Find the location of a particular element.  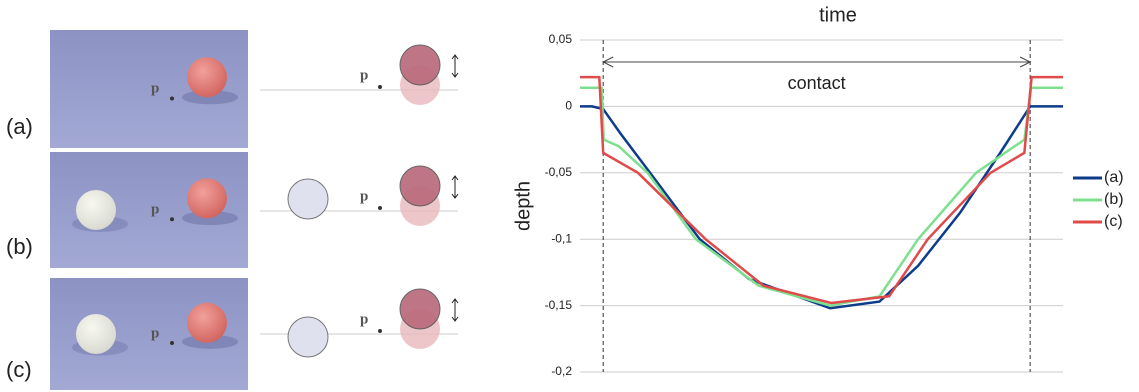

annotation: contact is located at coordinates (817, 83).